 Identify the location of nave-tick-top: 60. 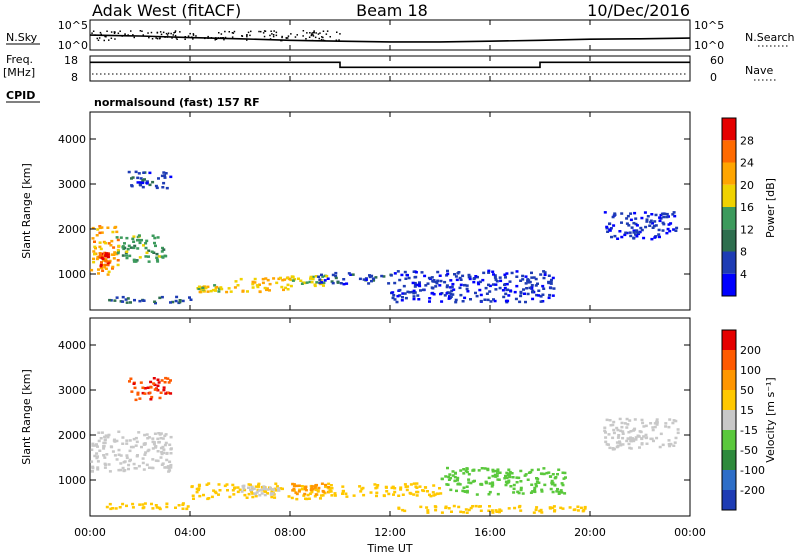
(717, 60).